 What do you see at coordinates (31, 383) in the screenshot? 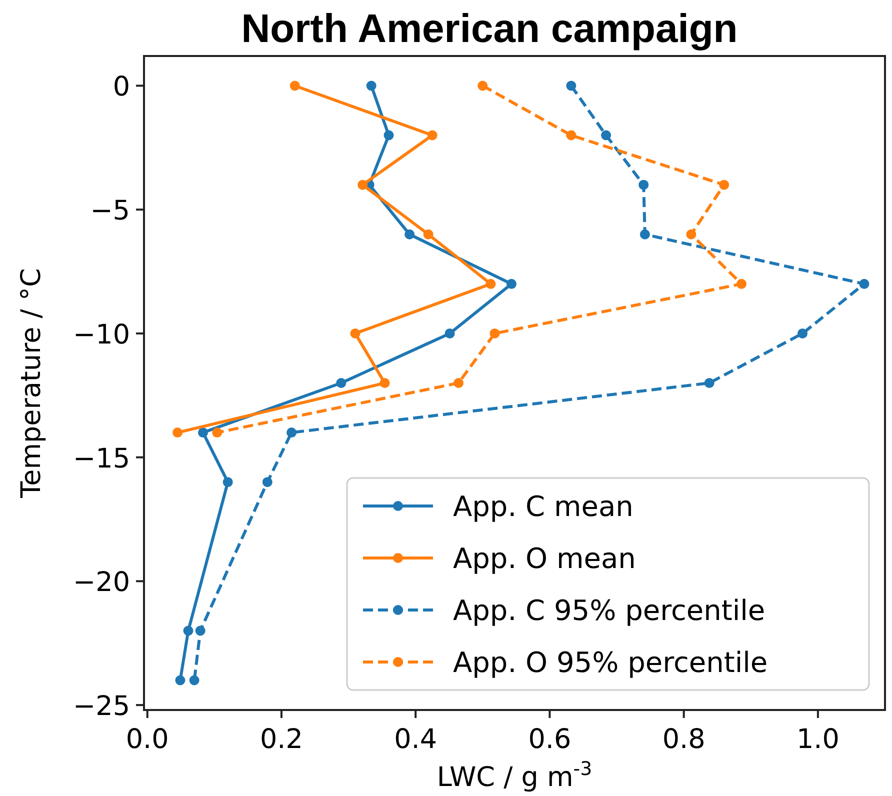
I see `y-axis-title: Temperature / °C` at bounding box center [31, 383].